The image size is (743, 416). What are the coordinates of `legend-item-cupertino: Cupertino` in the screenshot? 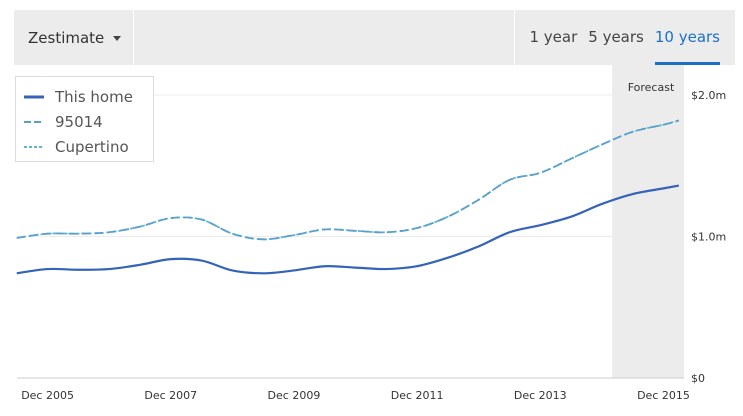 It's located at (88, 146).